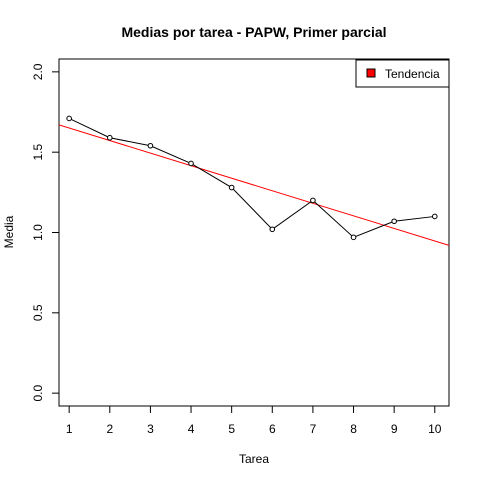 The image size is (480, 480). What do you see at coordinates (9, 231) in the screenshot?
I see `y-axis-label: Media` at bounding box center [9, 231].